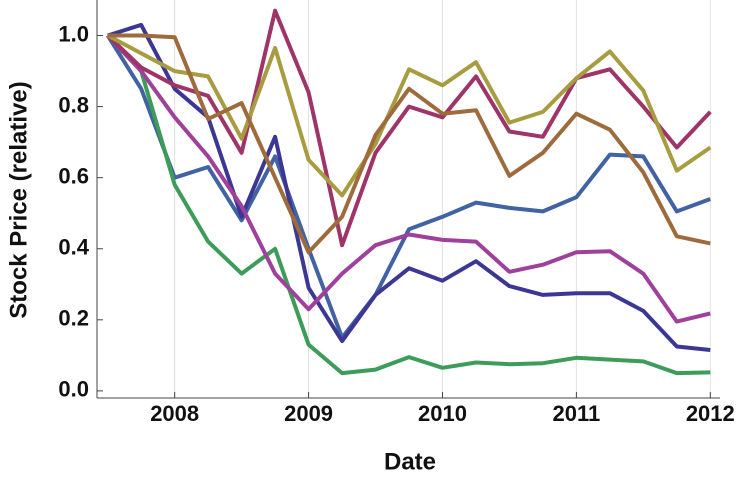 This screenshot has height=480, width=748. What do you see at coordinates (73, 247) in the screenshot?
I see `y-tick-label: 0.4` at bounding box center [73, 247].